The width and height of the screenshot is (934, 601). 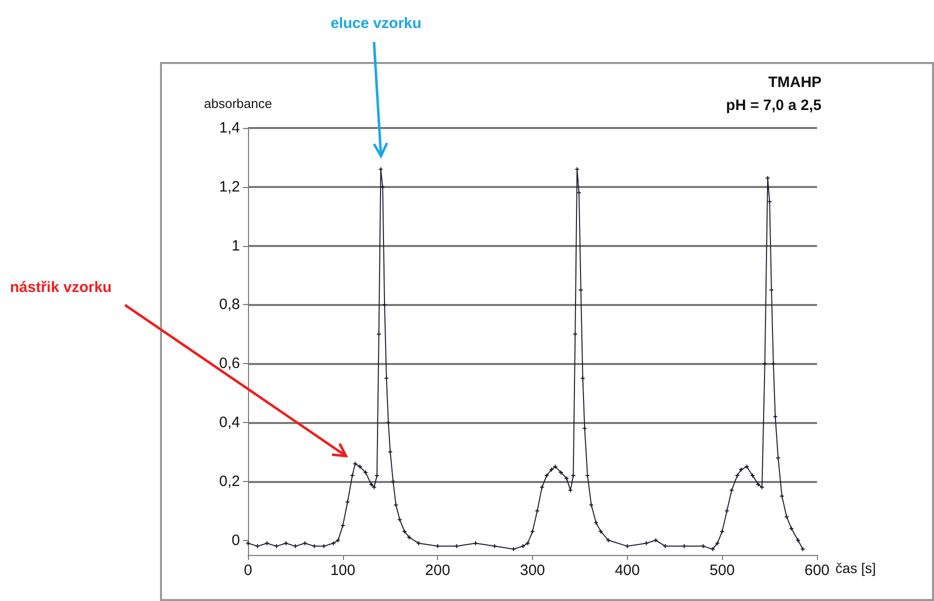 I want to click on y-tick-label: 1, so click(x=236, y=245).